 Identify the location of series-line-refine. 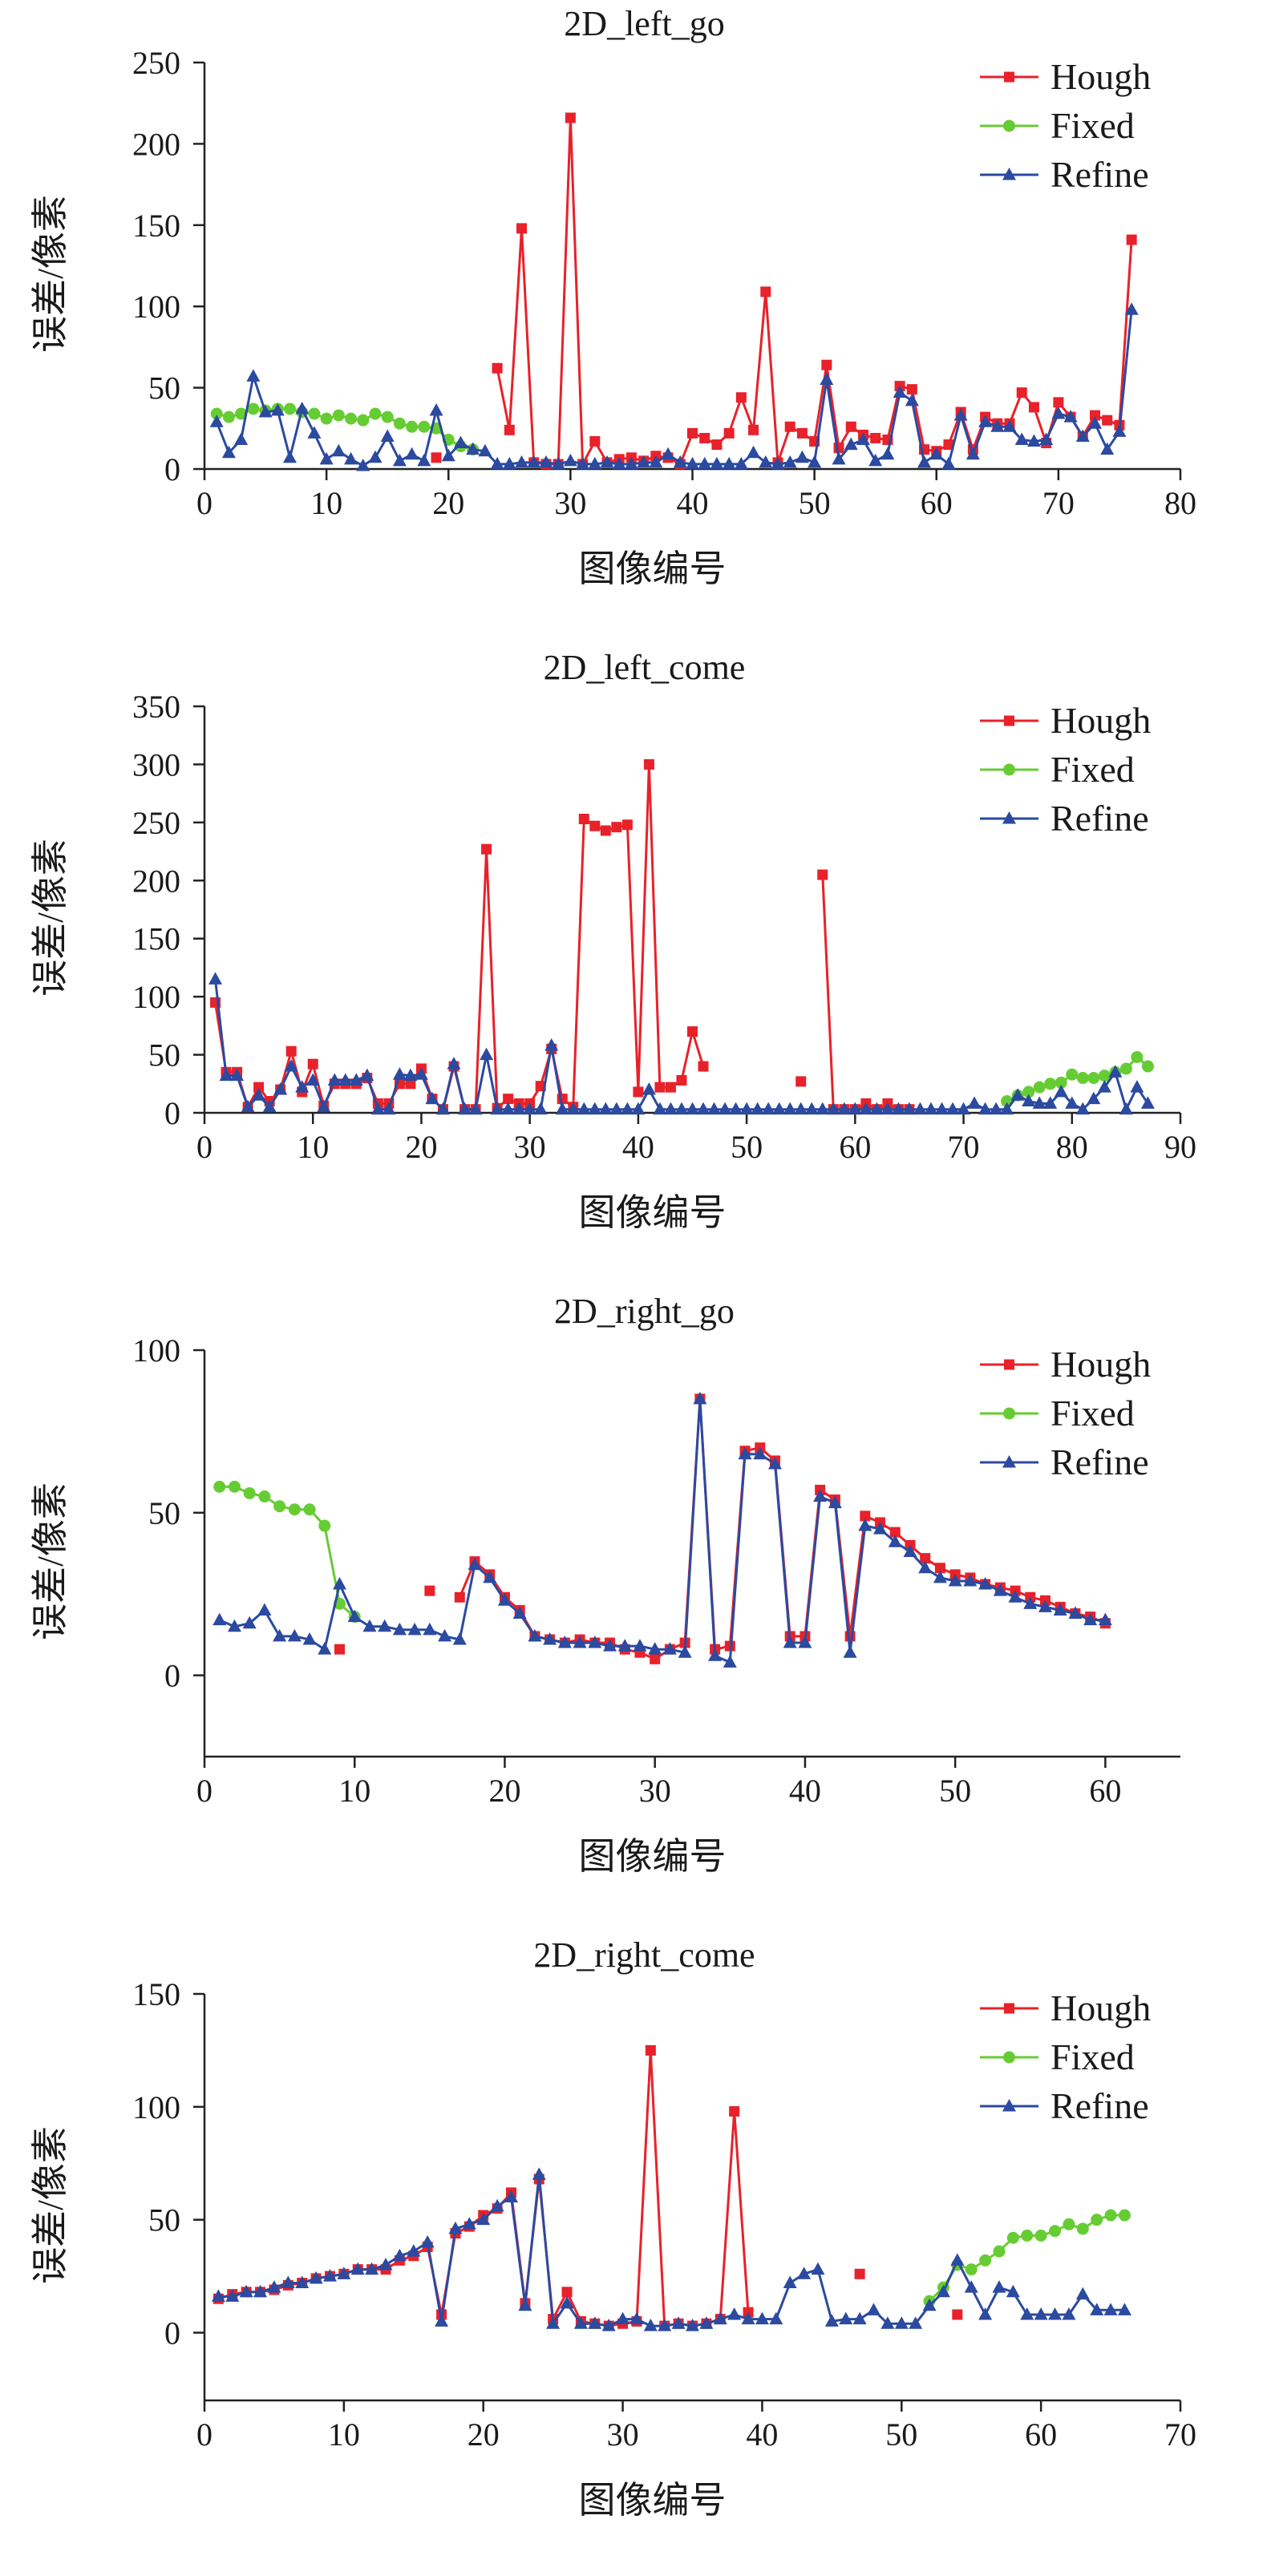
(674, 388).